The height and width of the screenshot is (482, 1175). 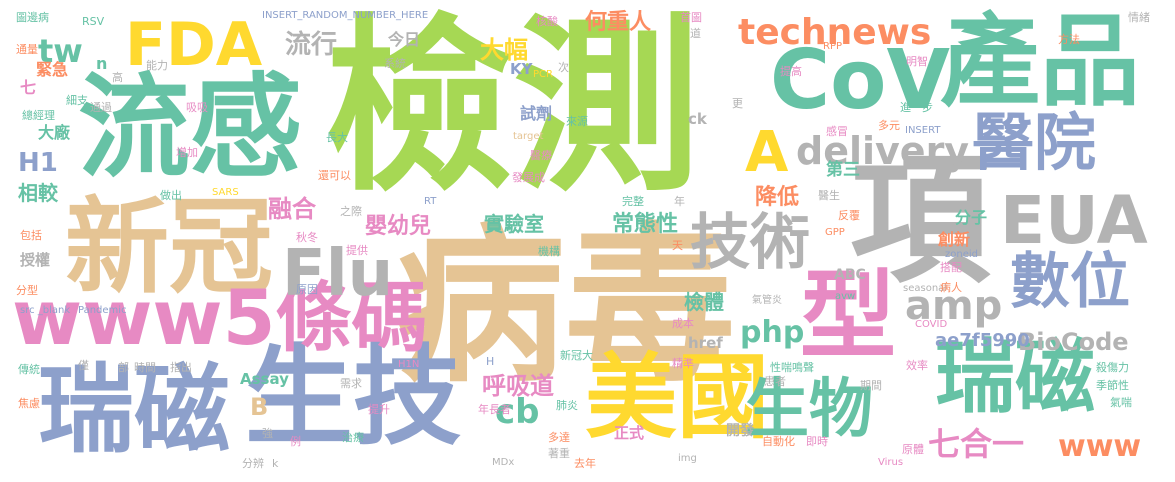 What do you see at coordinates (683, 323) in the screenshot?
I see `word: 成本` at bounding box center [683, 323].